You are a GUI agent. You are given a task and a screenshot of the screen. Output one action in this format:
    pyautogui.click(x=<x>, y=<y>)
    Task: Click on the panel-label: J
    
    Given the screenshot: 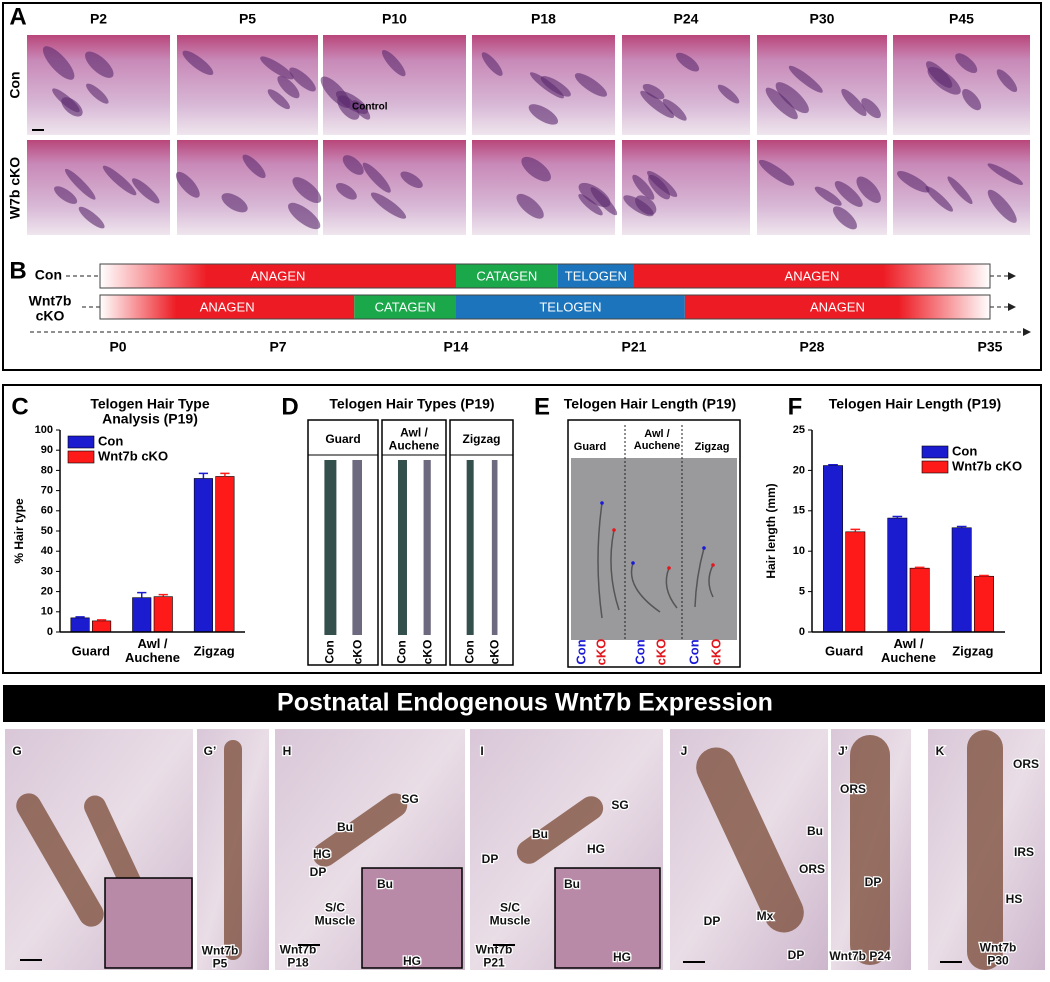 What is the action you would take?
    pyautogui.click(x=684, y=751)
    